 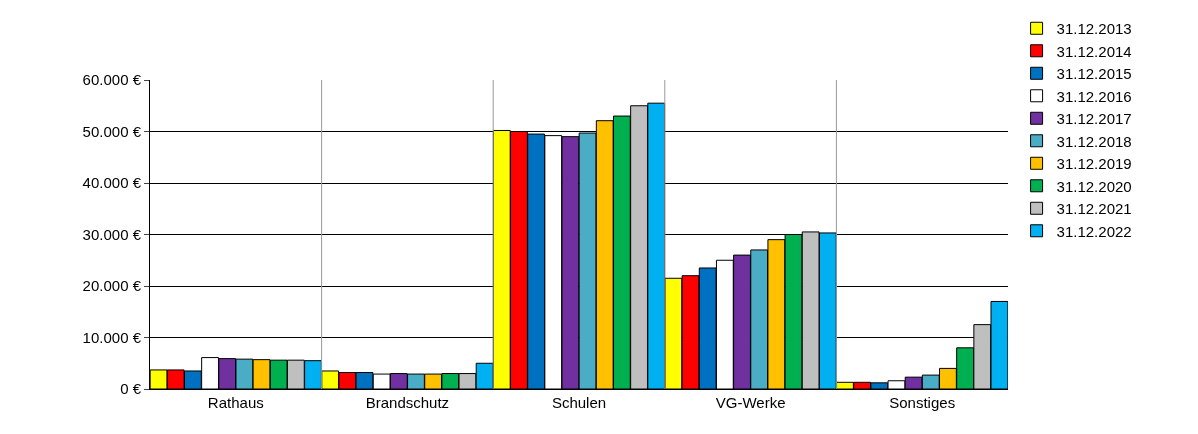 What do you see at coordinates (1094, 209) in the screenshot?
I see `legend-label: 31.12.2021` at bounding box center [1094, 209].